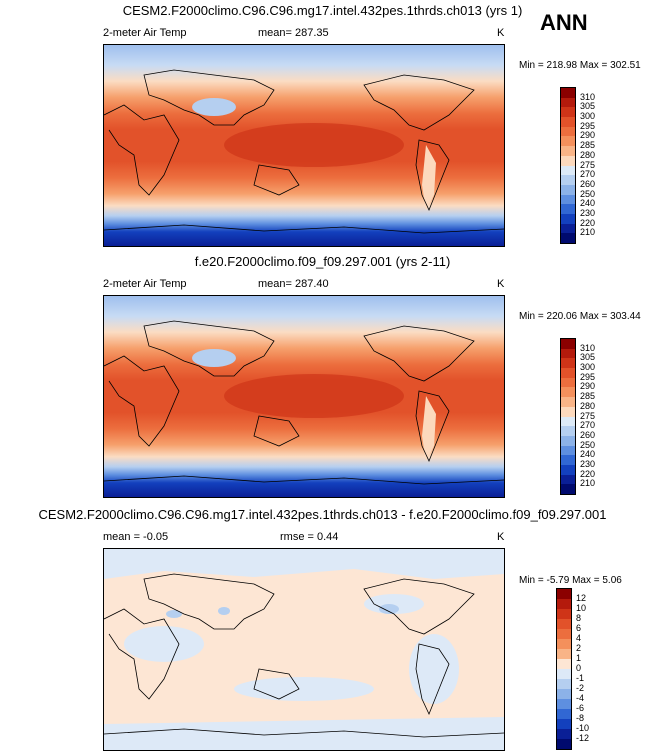 Image resolution: width=645 pixels, height=756 pixels. I want to click on panel-3-coastlines, so click(304, 655).